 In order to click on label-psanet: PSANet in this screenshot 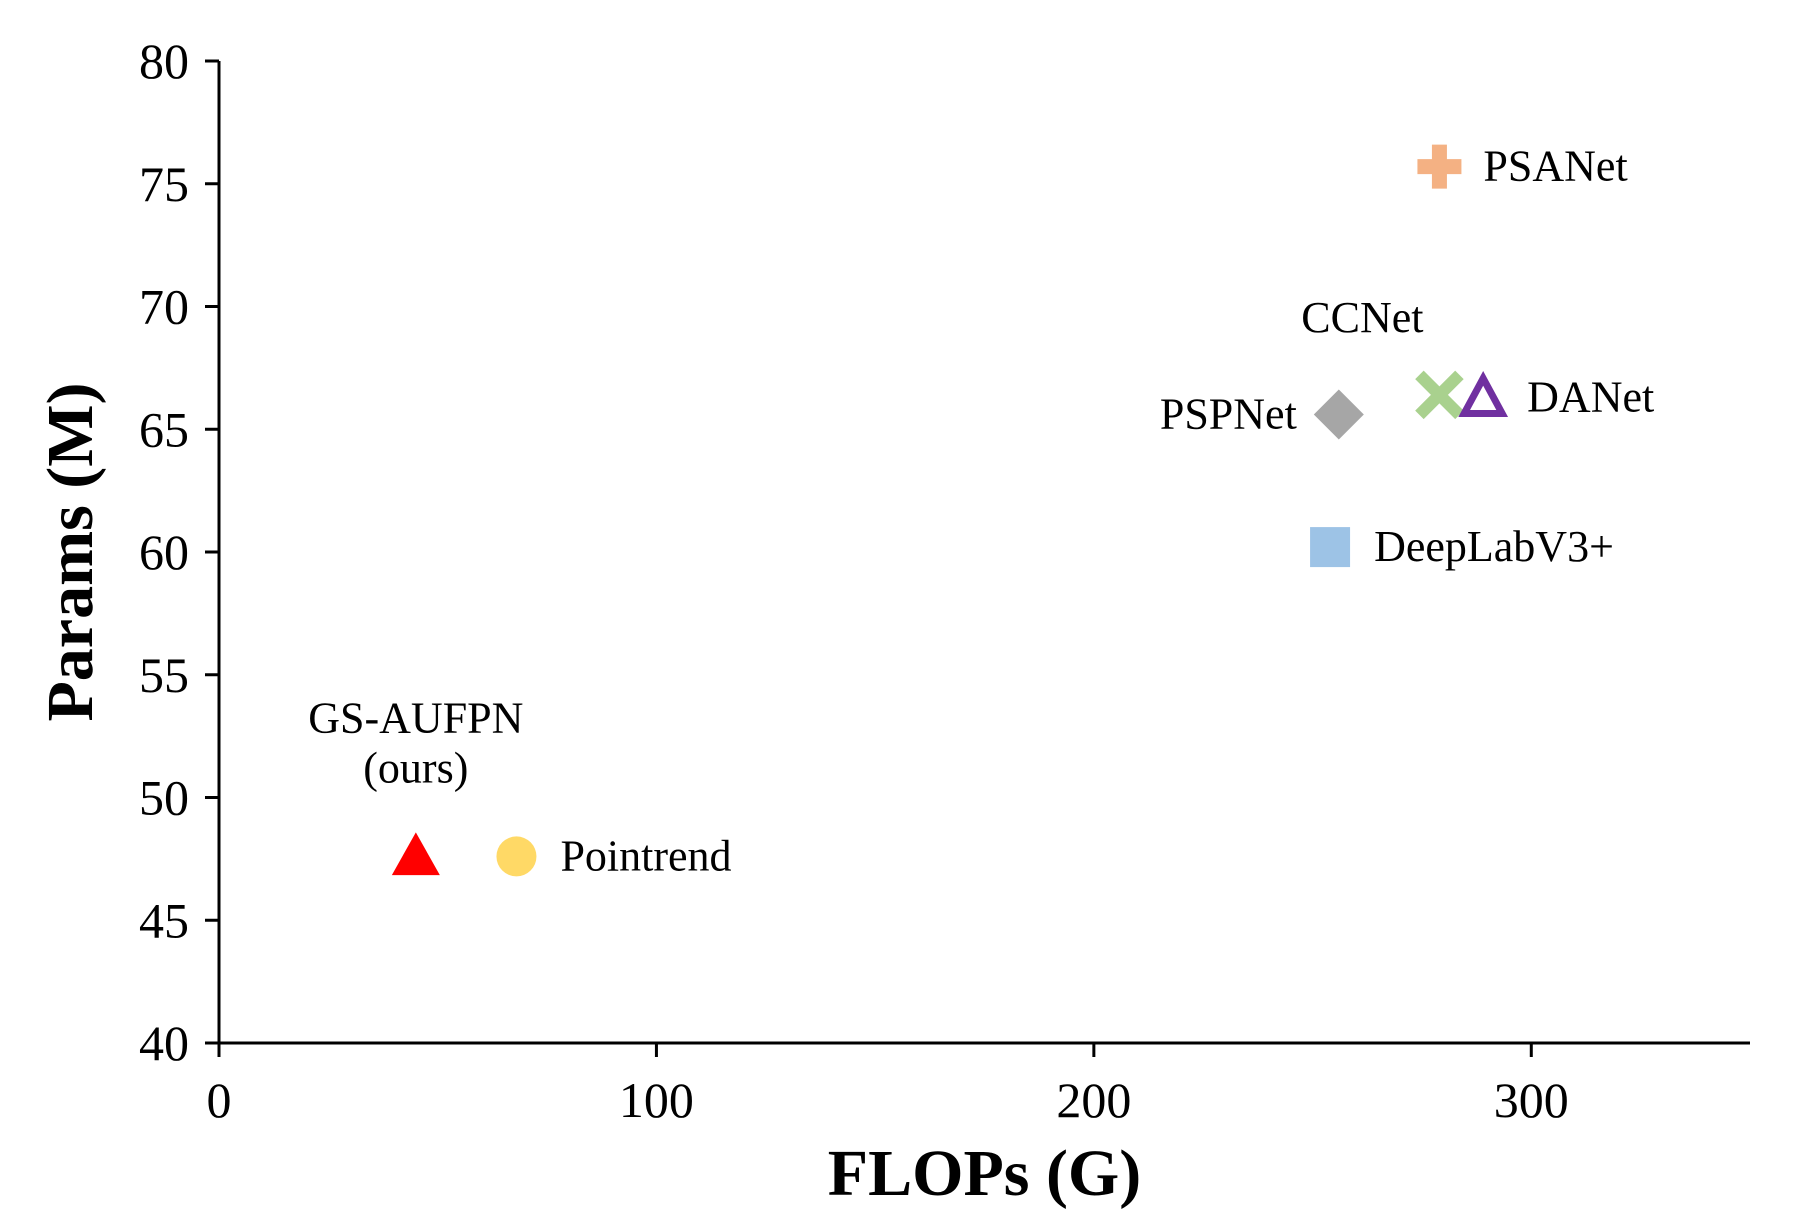, I will do `click(1555, 166)`.